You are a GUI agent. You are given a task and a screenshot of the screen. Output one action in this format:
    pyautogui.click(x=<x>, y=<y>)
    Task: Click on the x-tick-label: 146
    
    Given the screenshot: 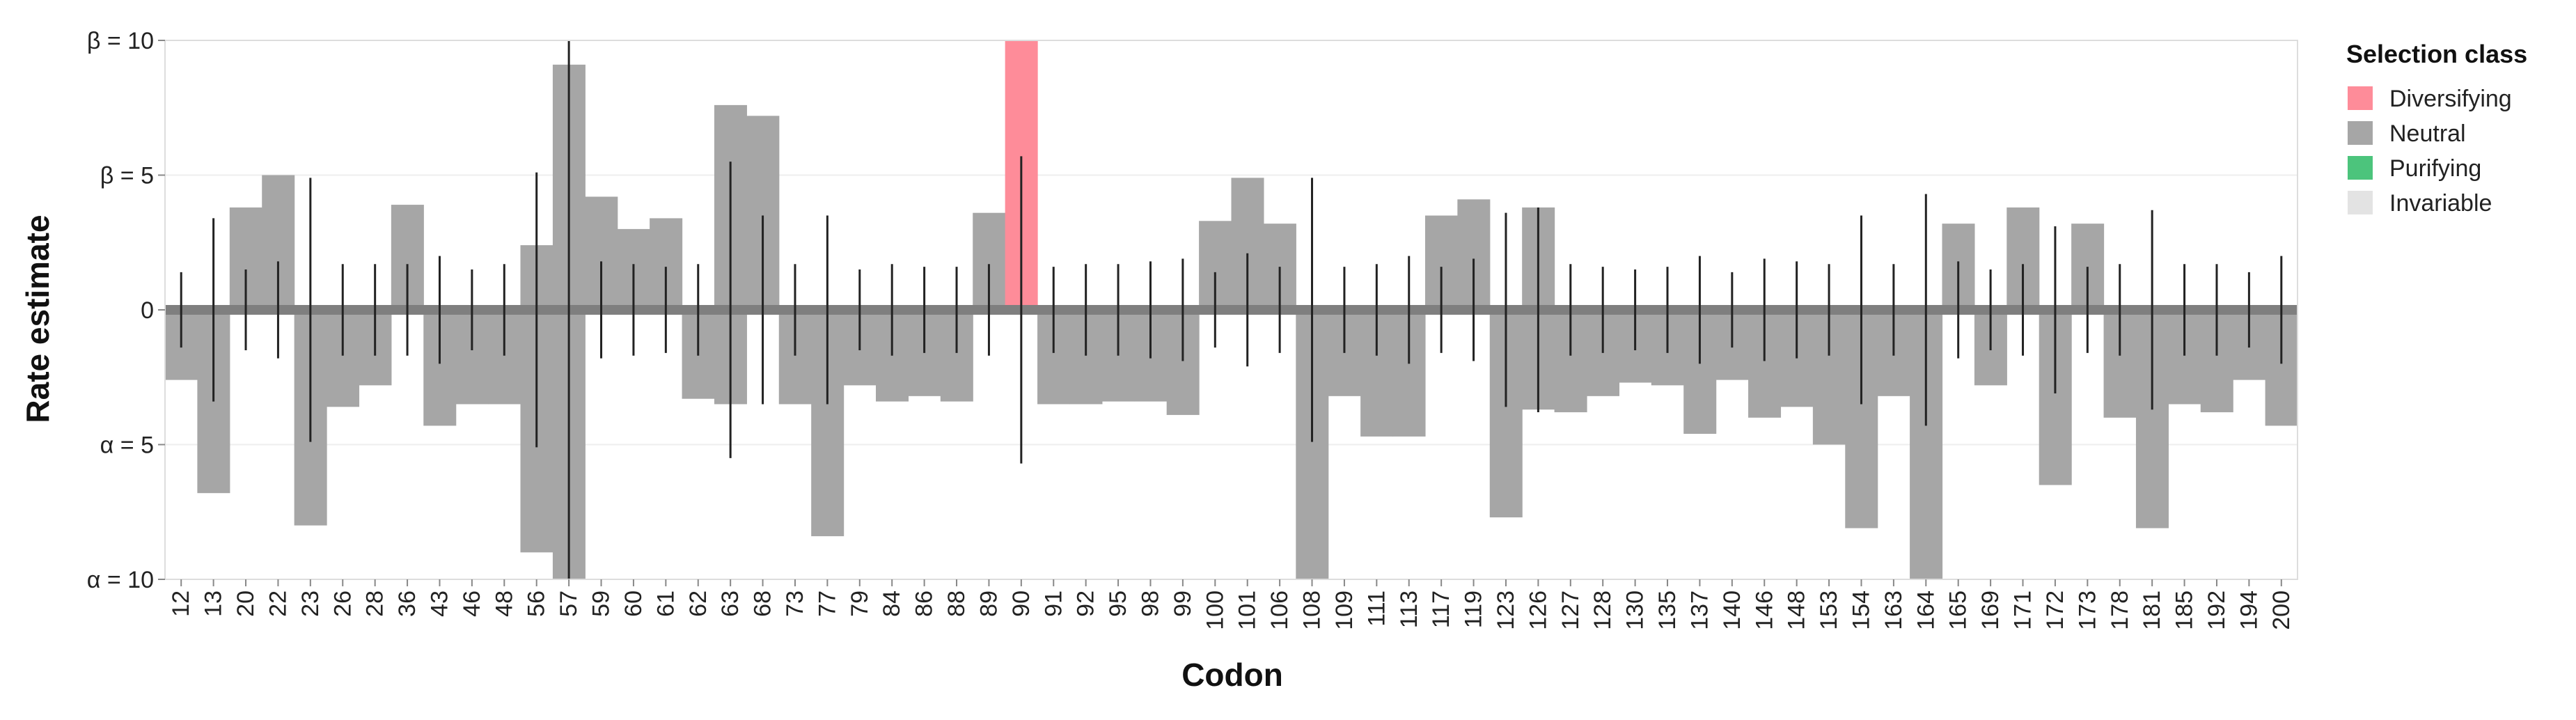 What is the action you would take?
    pyautogui.click(x=1764, y=610)
    